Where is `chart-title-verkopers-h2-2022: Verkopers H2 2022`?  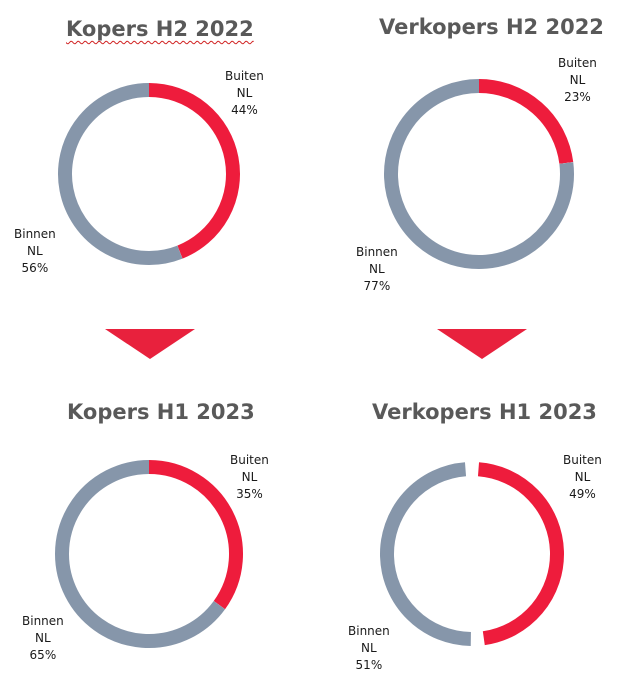 chart-title-verkopers-h2-2022: Verkopers H2 2022 is located at coordinates (491, 27).